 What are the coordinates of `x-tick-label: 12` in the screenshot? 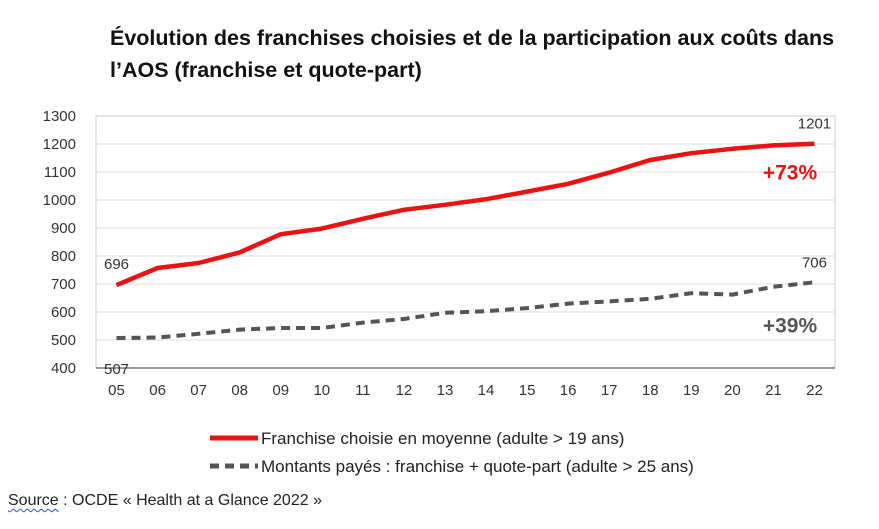 It's located at (404, 390).